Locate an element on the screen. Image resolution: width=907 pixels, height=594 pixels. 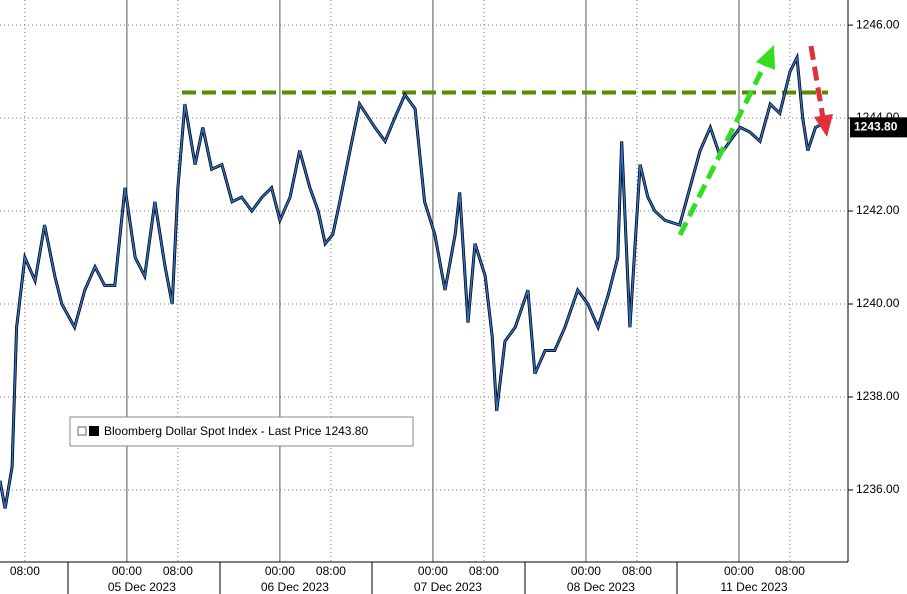
y-tick-label: 1236.00 is located at coordinates (878, 489).